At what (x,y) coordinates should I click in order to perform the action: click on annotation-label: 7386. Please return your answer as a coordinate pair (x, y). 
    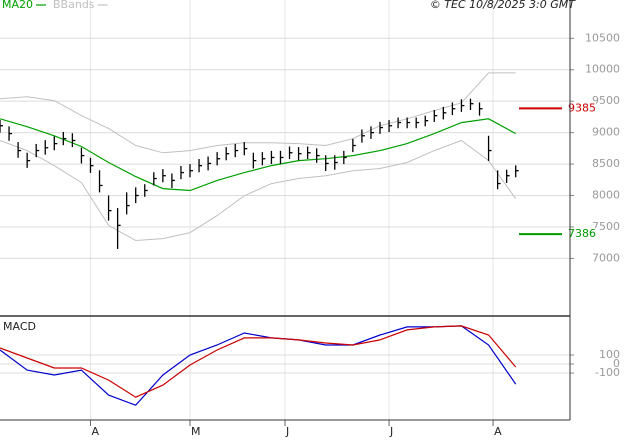
    Looking at the image, I should click on (582, 233).